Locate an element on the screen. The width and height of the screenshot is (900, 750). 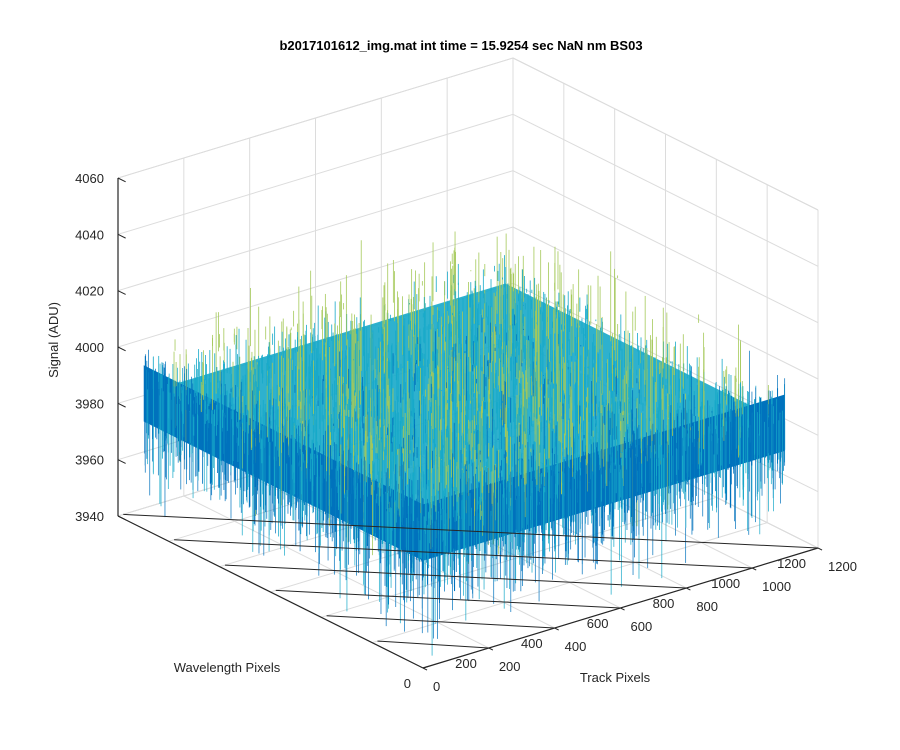
x-tick-label: 400 is located at coordinates (576, 646).